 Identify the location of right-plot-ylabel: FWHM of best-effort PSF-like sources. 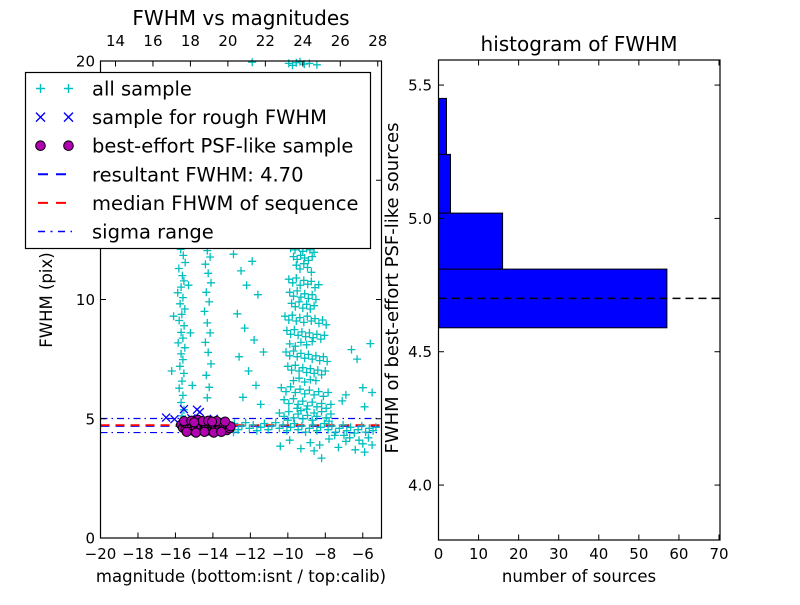
(392, 288).